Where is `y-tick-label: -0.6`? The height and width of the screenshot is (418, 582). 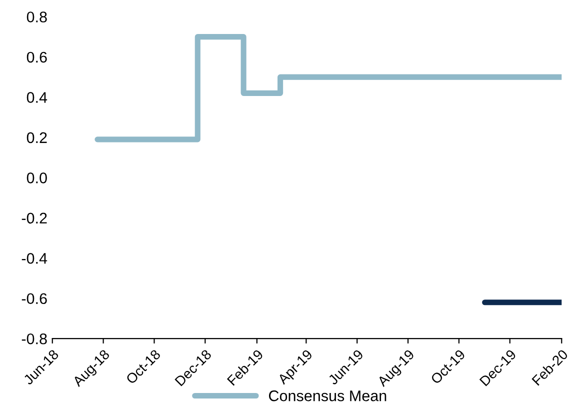
y-tick-label: -0.6 is located at coordinates (34, 298).